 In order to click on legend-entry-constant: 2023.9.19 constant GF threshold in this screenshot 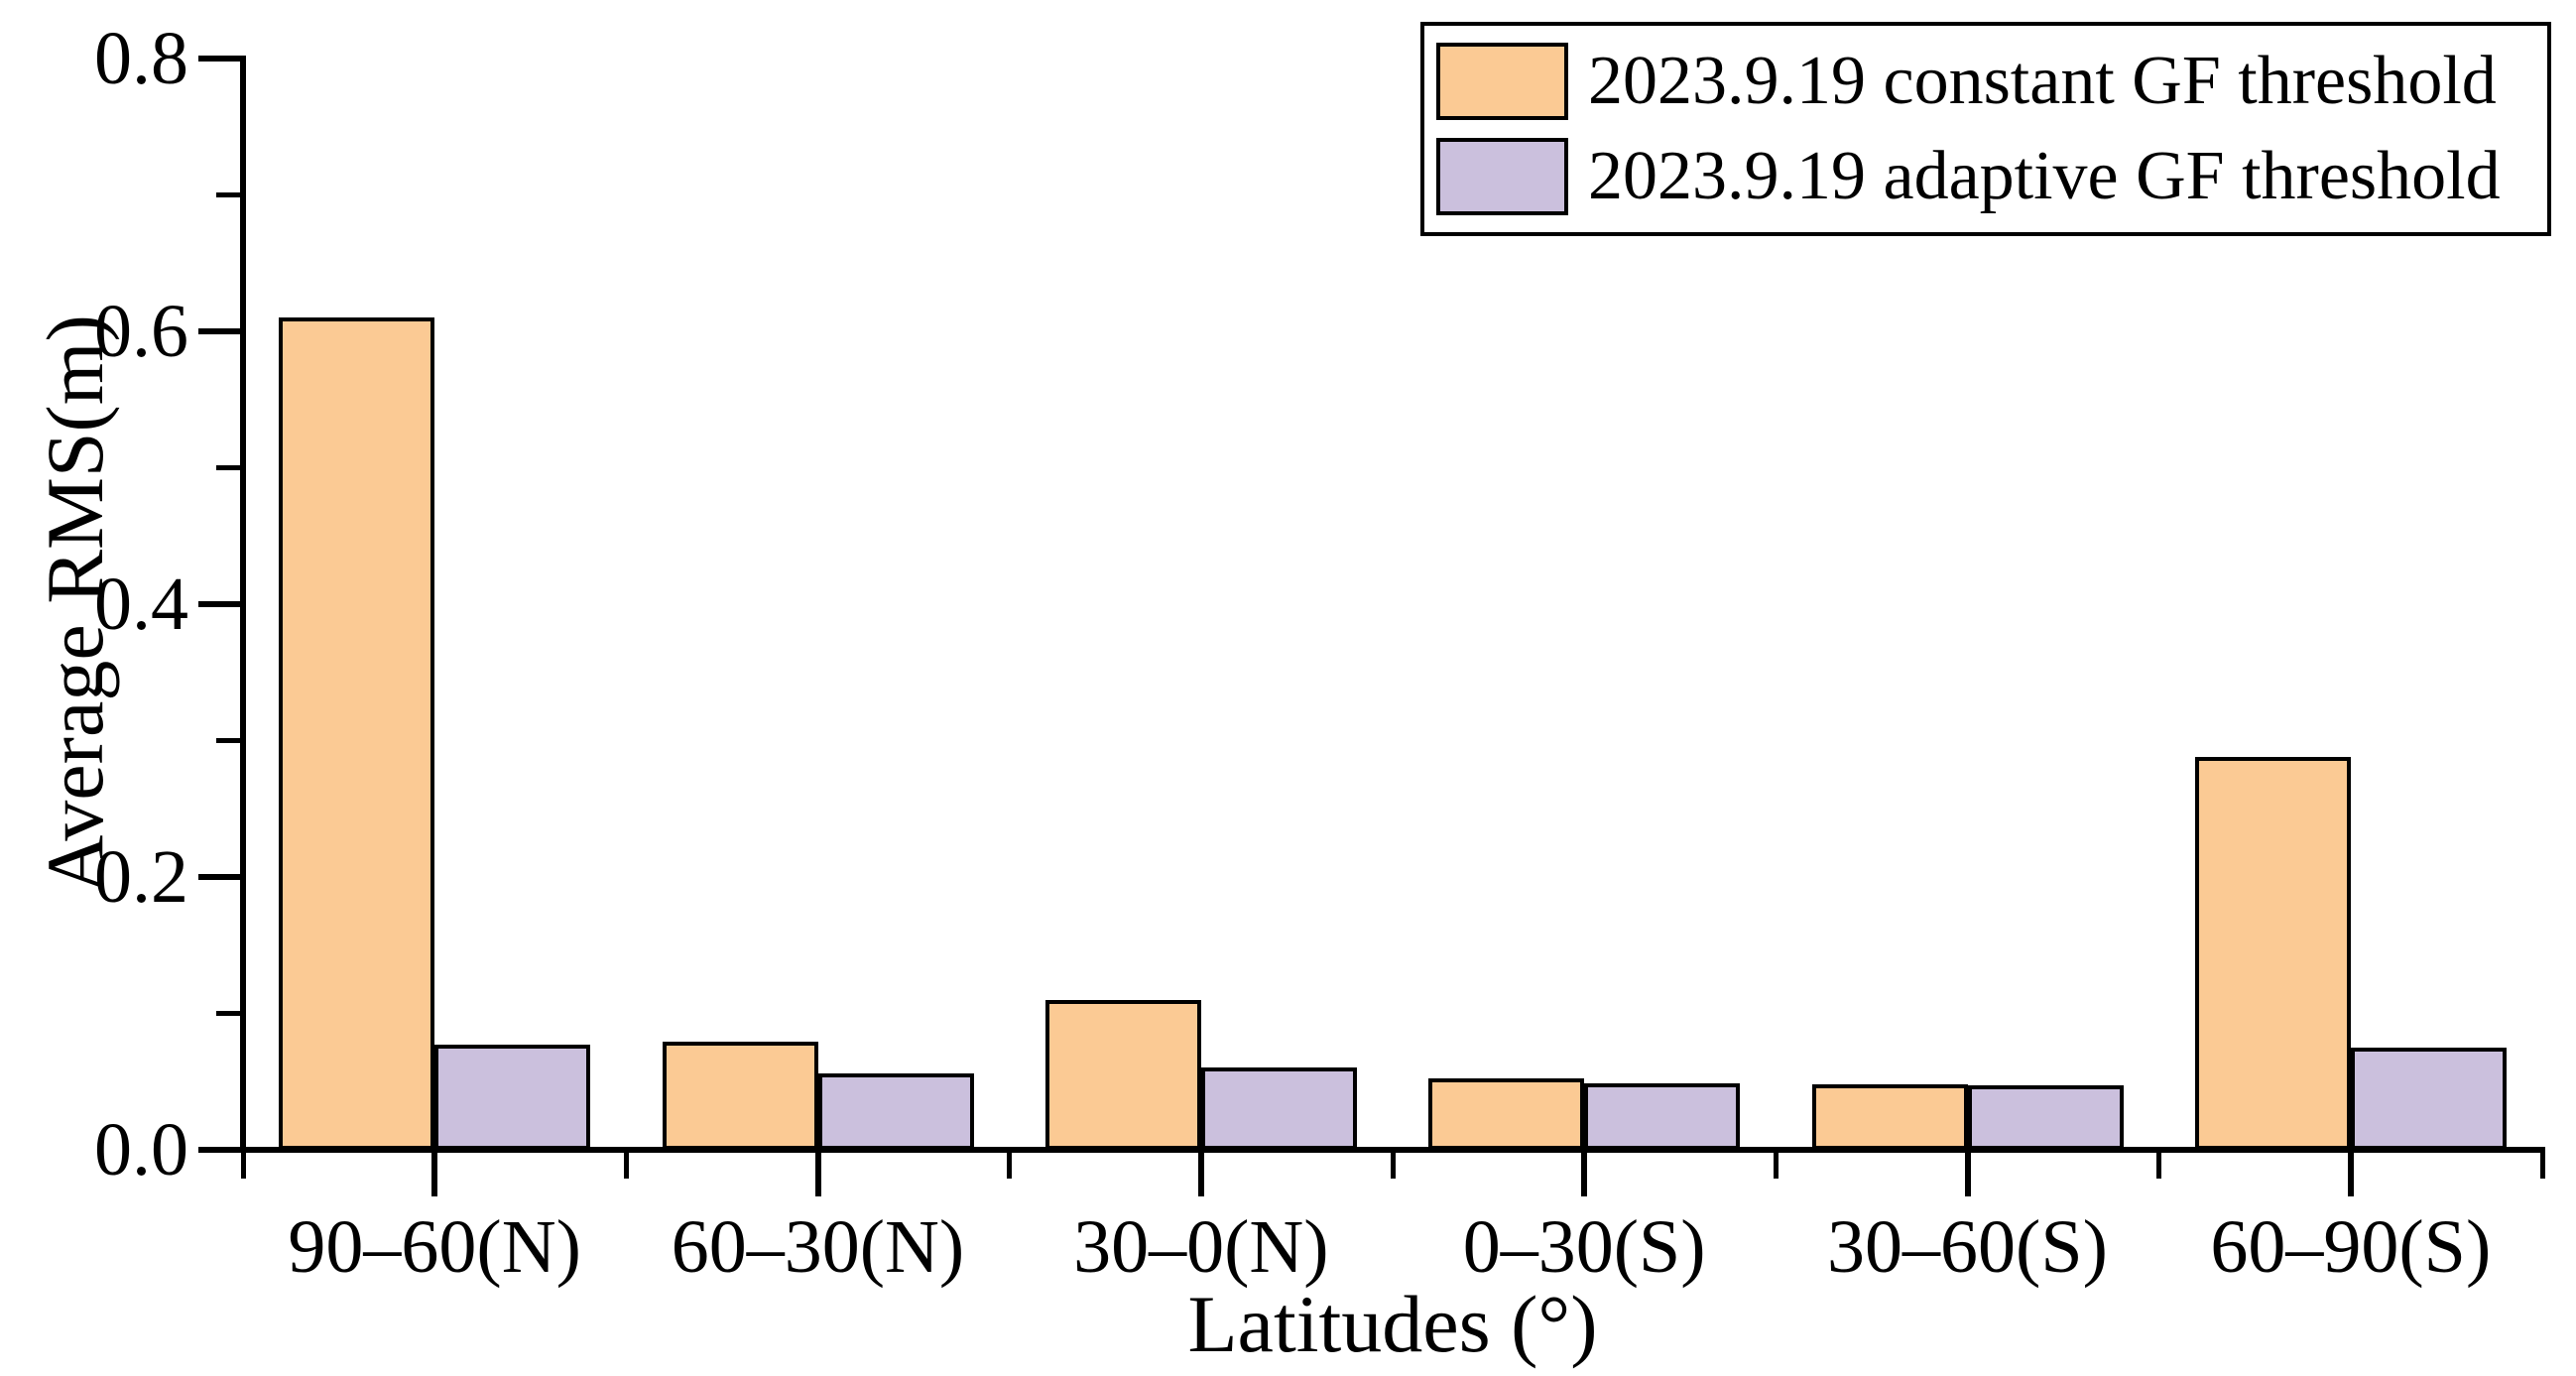, I will do `click(1991, 82)`.